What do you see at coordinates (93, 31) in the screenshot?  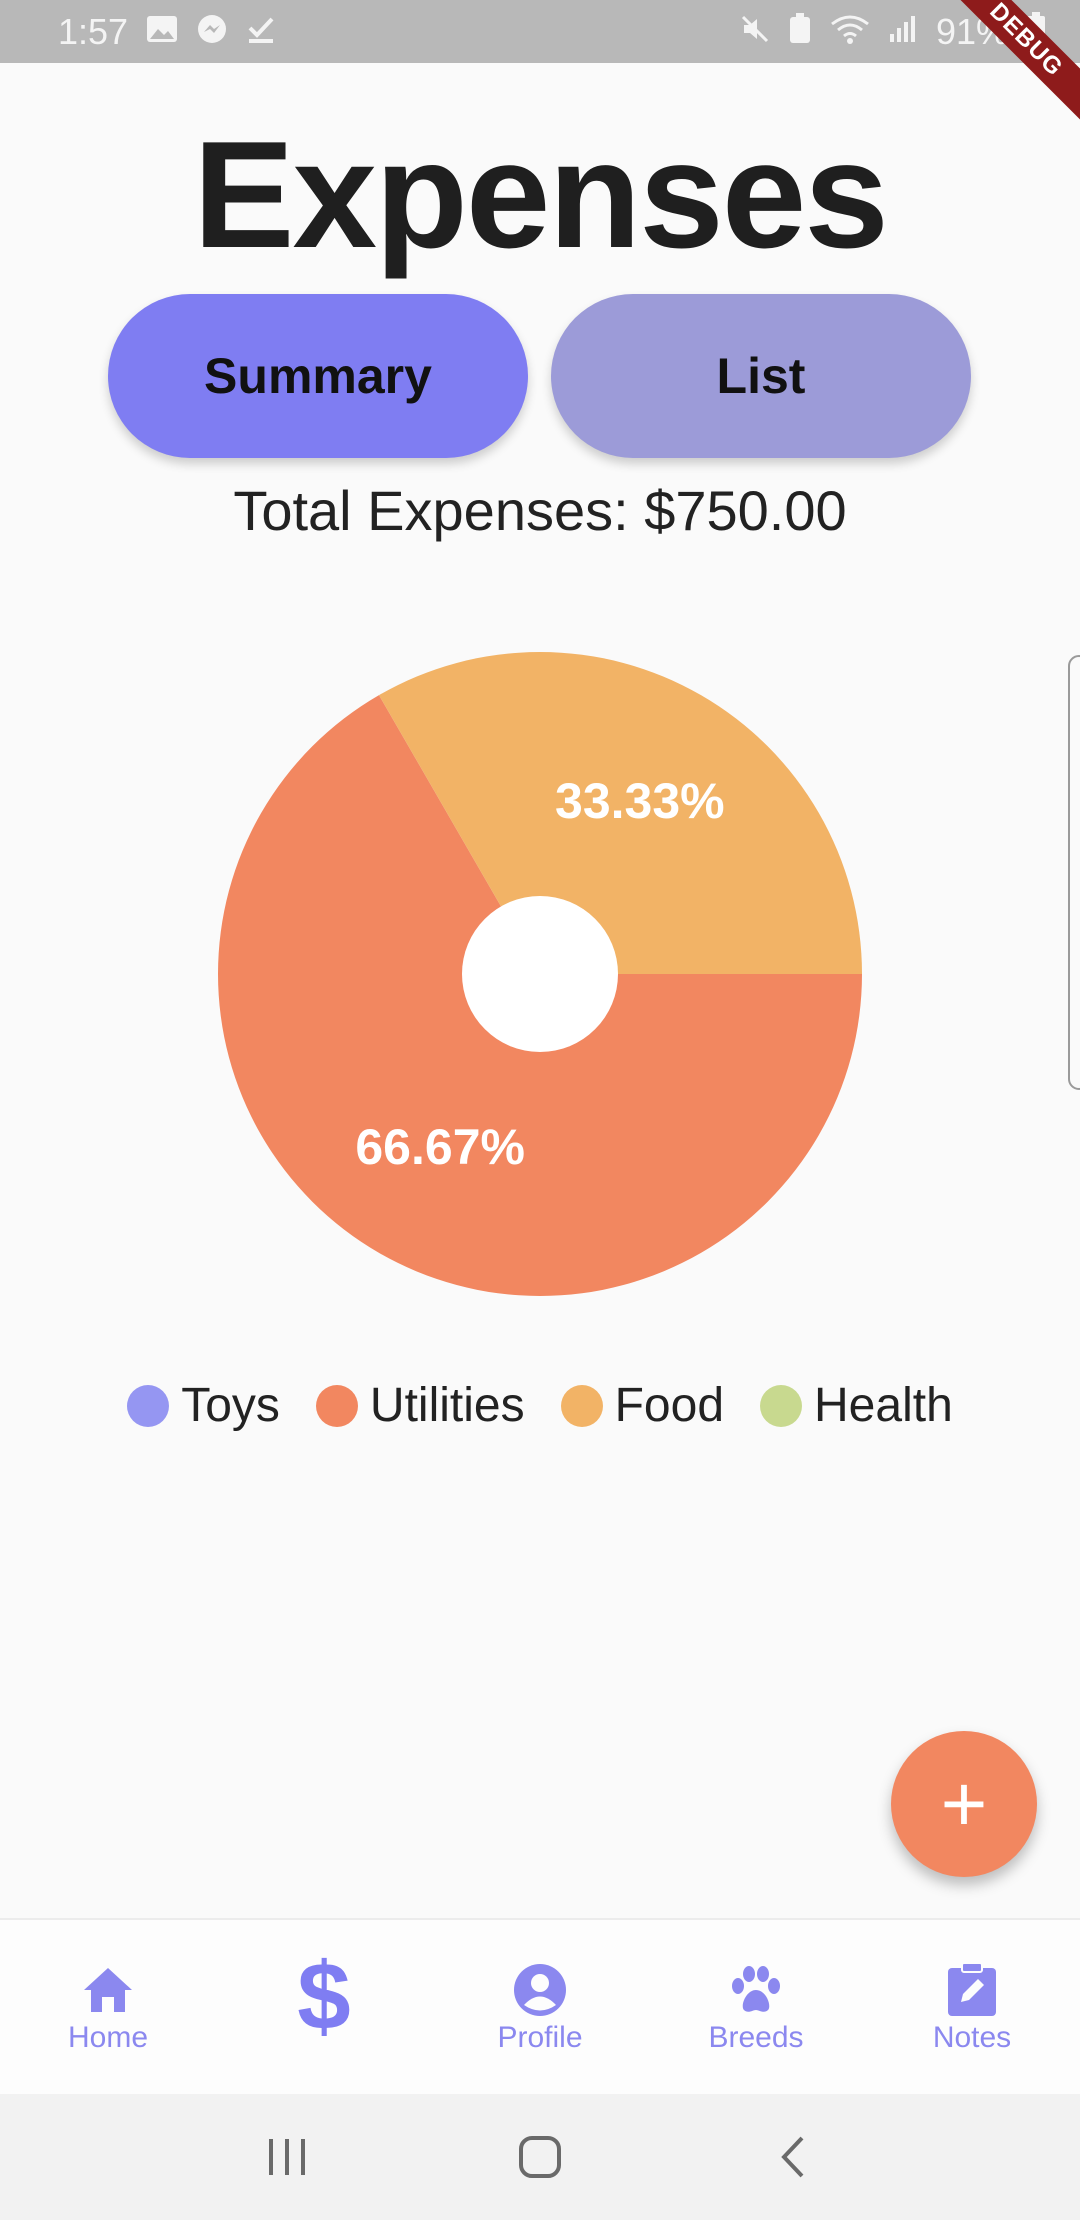 I see `status-time: 1:57` at bounding box center [93, 31].